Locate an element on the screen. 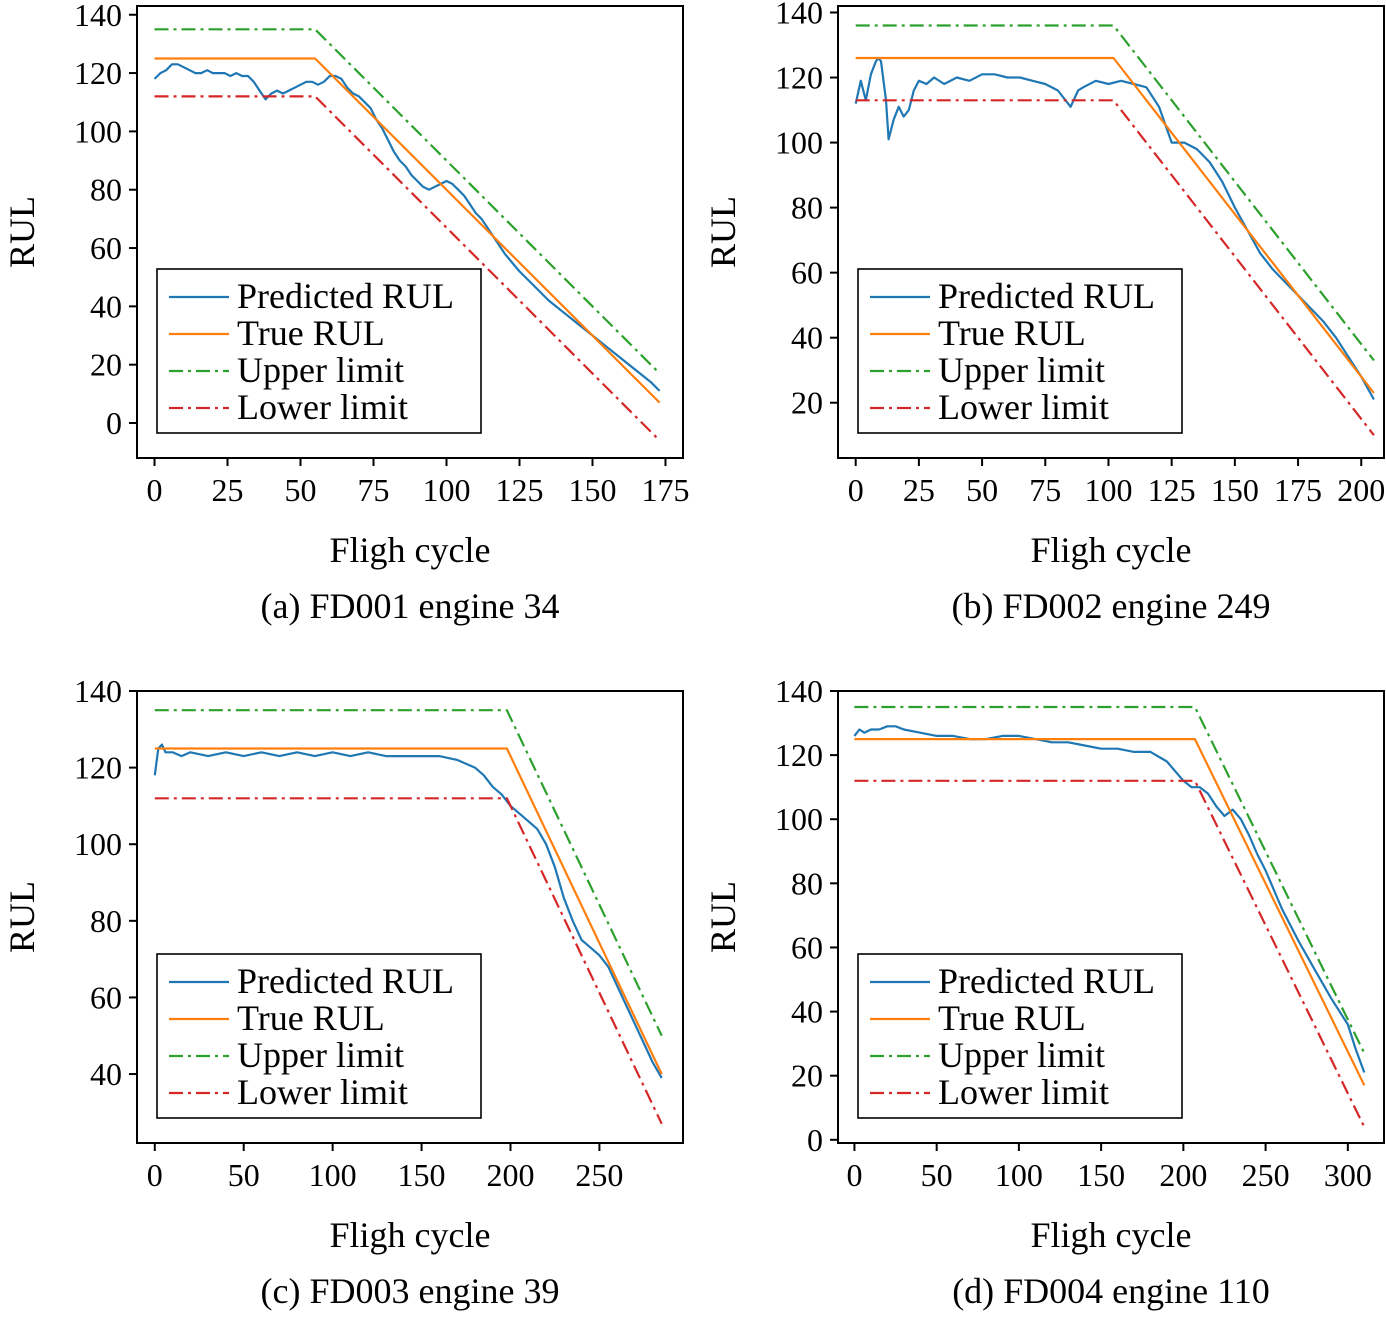  chart-caption: (b) FD002 engine 249 is located at coordinates (1111, 606).